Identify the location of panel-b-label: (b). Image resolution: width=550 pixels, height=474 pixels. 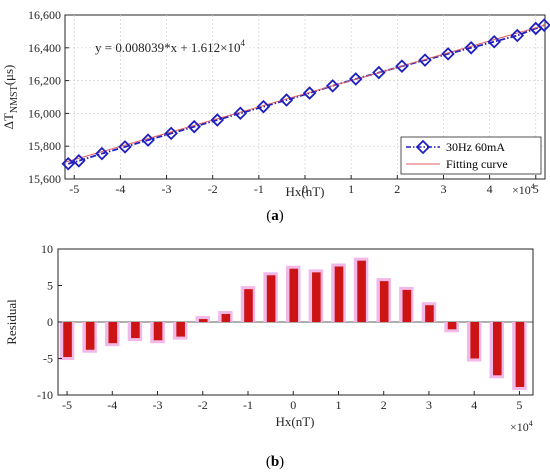
(275, 462).